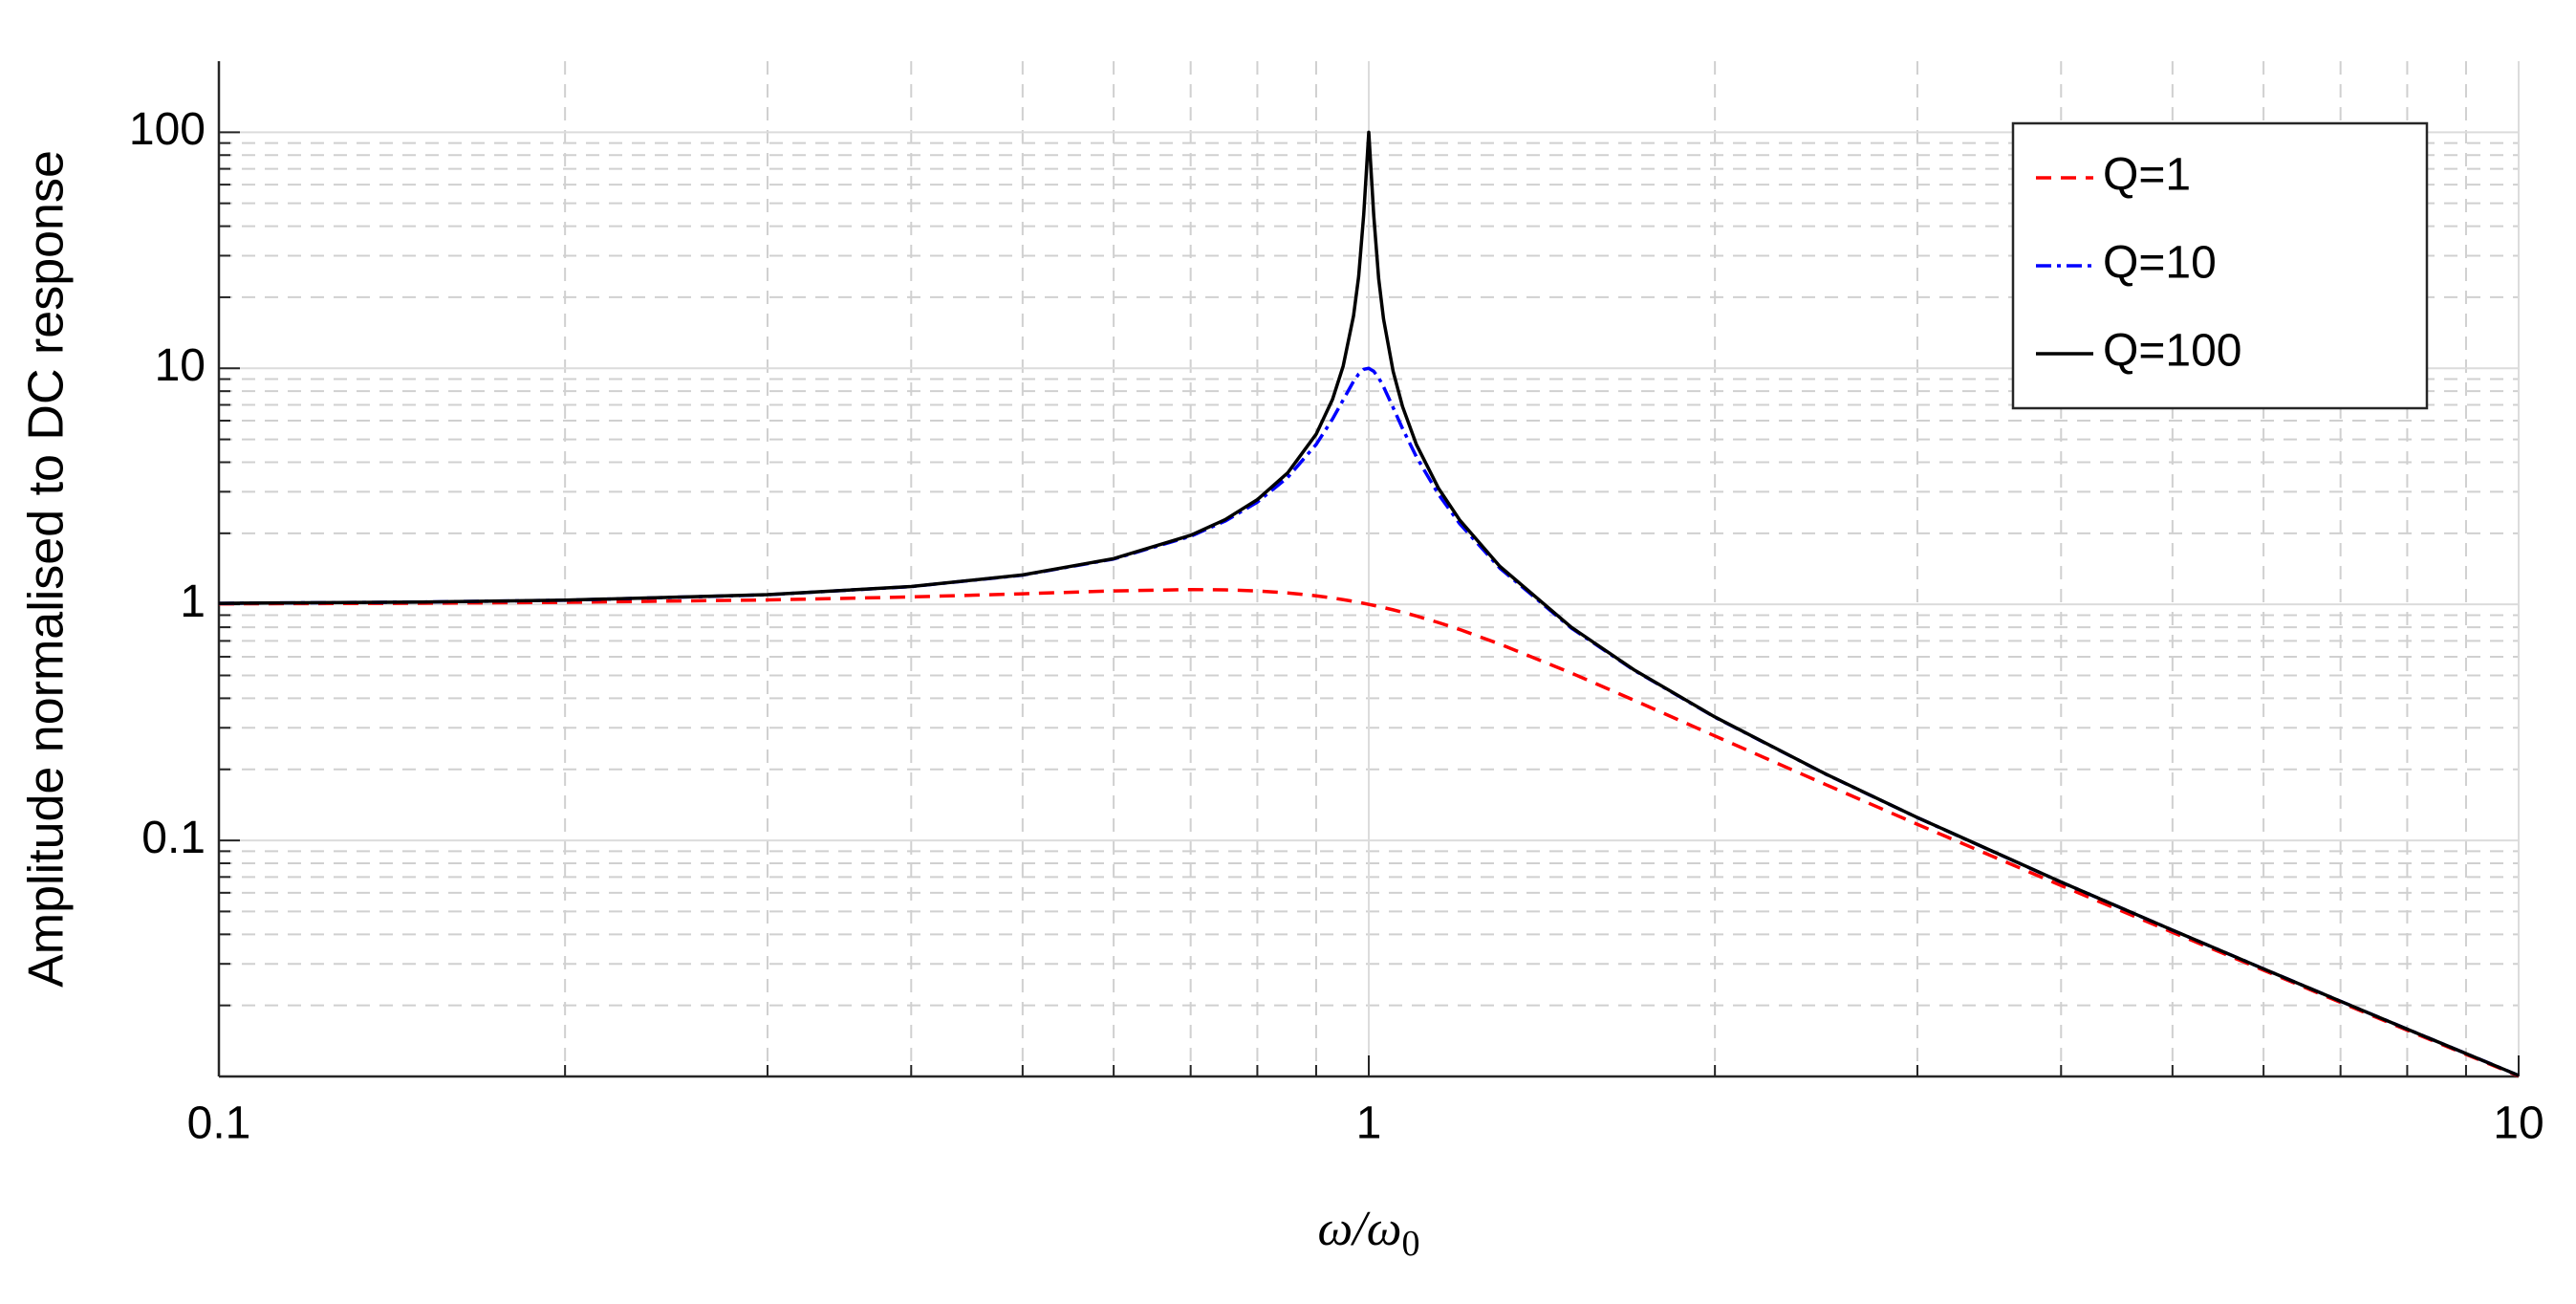 This screenshot has width=2576, height=1304. I want to click on x-tick-label: 0.1, so click(219, 1123).